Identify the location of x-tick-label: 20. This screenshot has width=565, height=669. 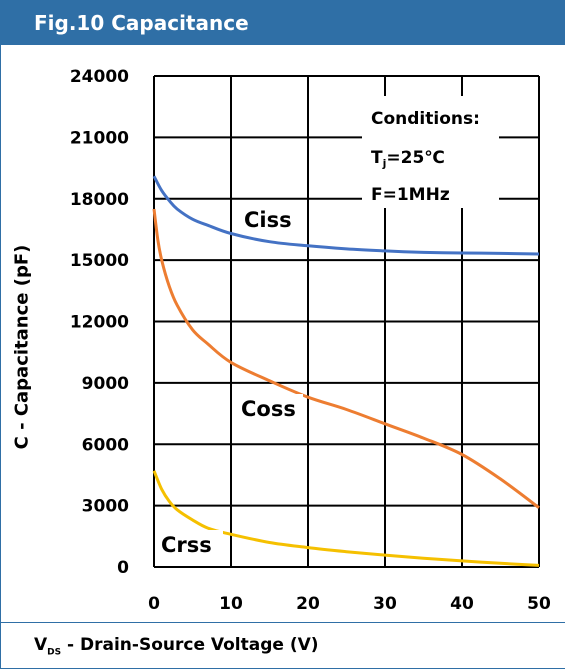
(308, 604).